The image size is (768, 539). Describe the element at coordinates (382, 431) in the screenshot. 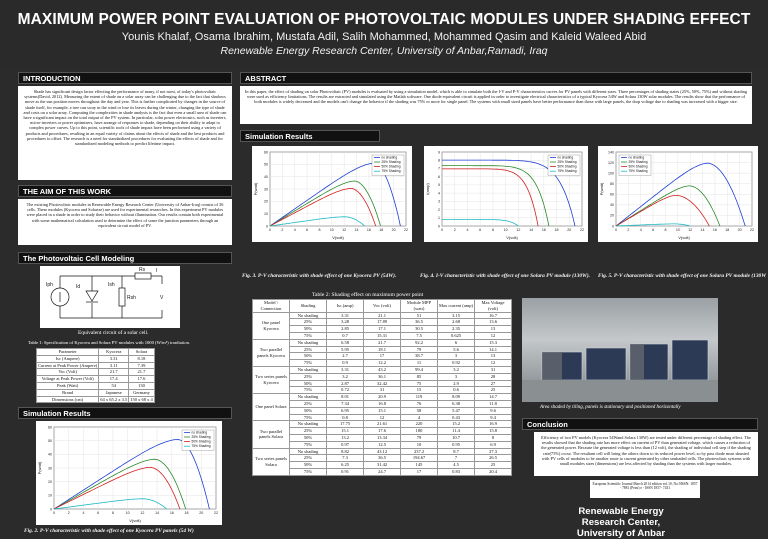

I see `table-row: 25% 15.1 17.6 180 11.4 15.8` at that location.